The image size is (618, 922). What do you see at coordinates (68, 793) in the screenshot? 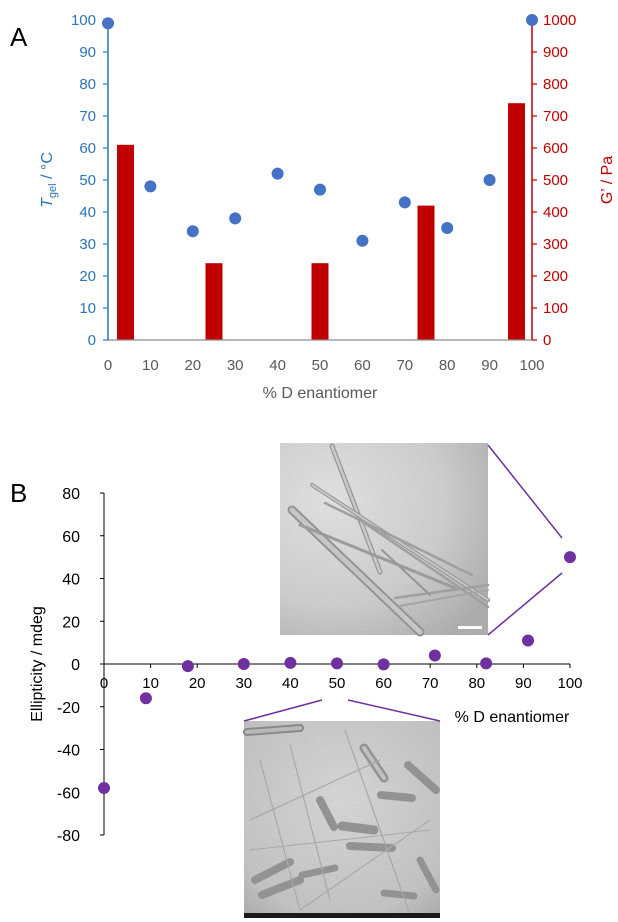
I see `y-tick-label: -60` at bounding box center [68, 793].